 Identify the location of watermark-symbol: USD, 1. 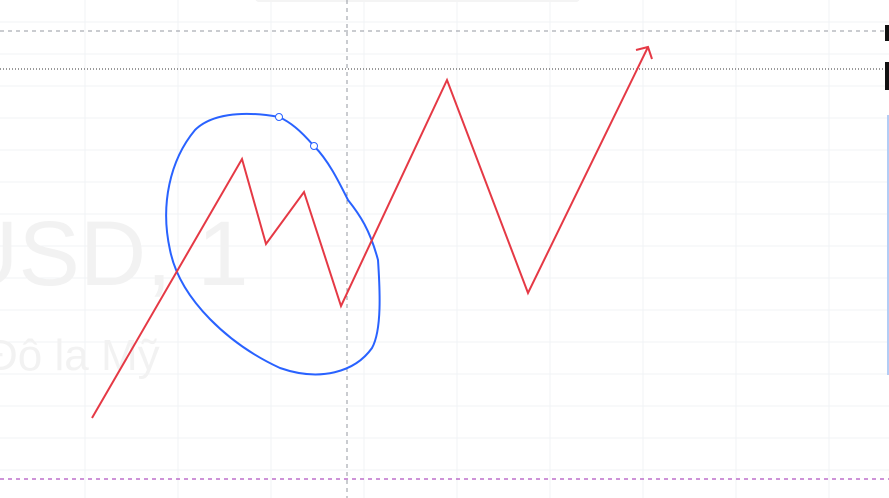
(124, 254).